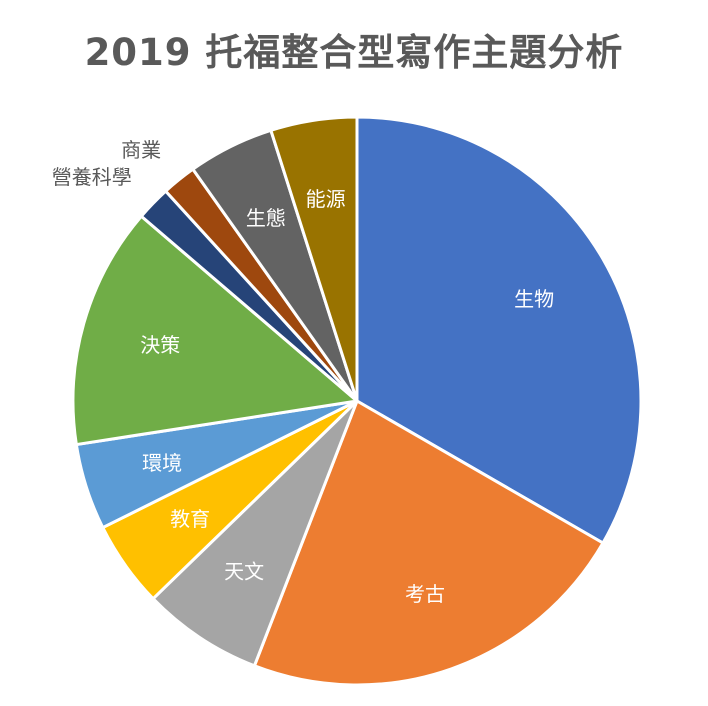 The width and height of the screenshot is (708, 706). What do you see at coordinates (190, 519) in the screenshot?
I see `pie-label-3: 教育` at bounding box center [190, 519].